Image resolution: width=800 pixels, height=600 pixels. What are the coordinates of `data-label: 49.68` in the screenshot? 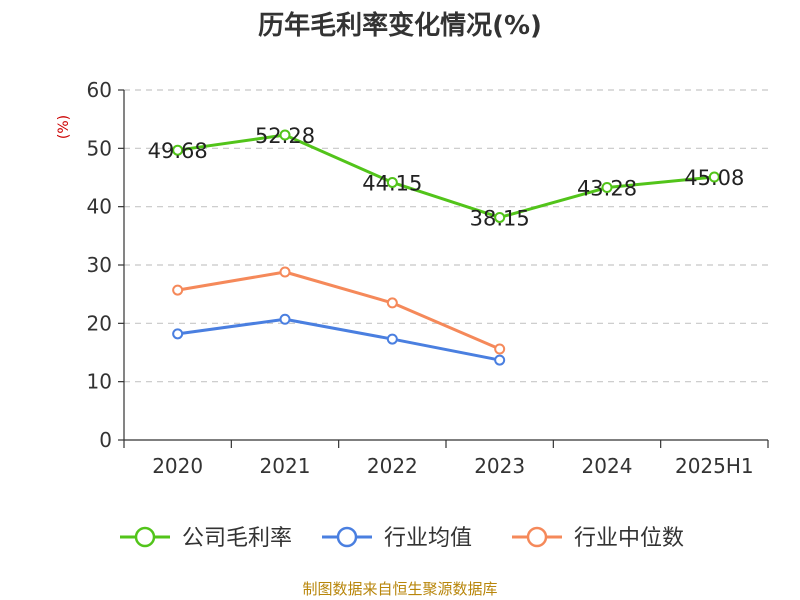 It's located at (178, 151).